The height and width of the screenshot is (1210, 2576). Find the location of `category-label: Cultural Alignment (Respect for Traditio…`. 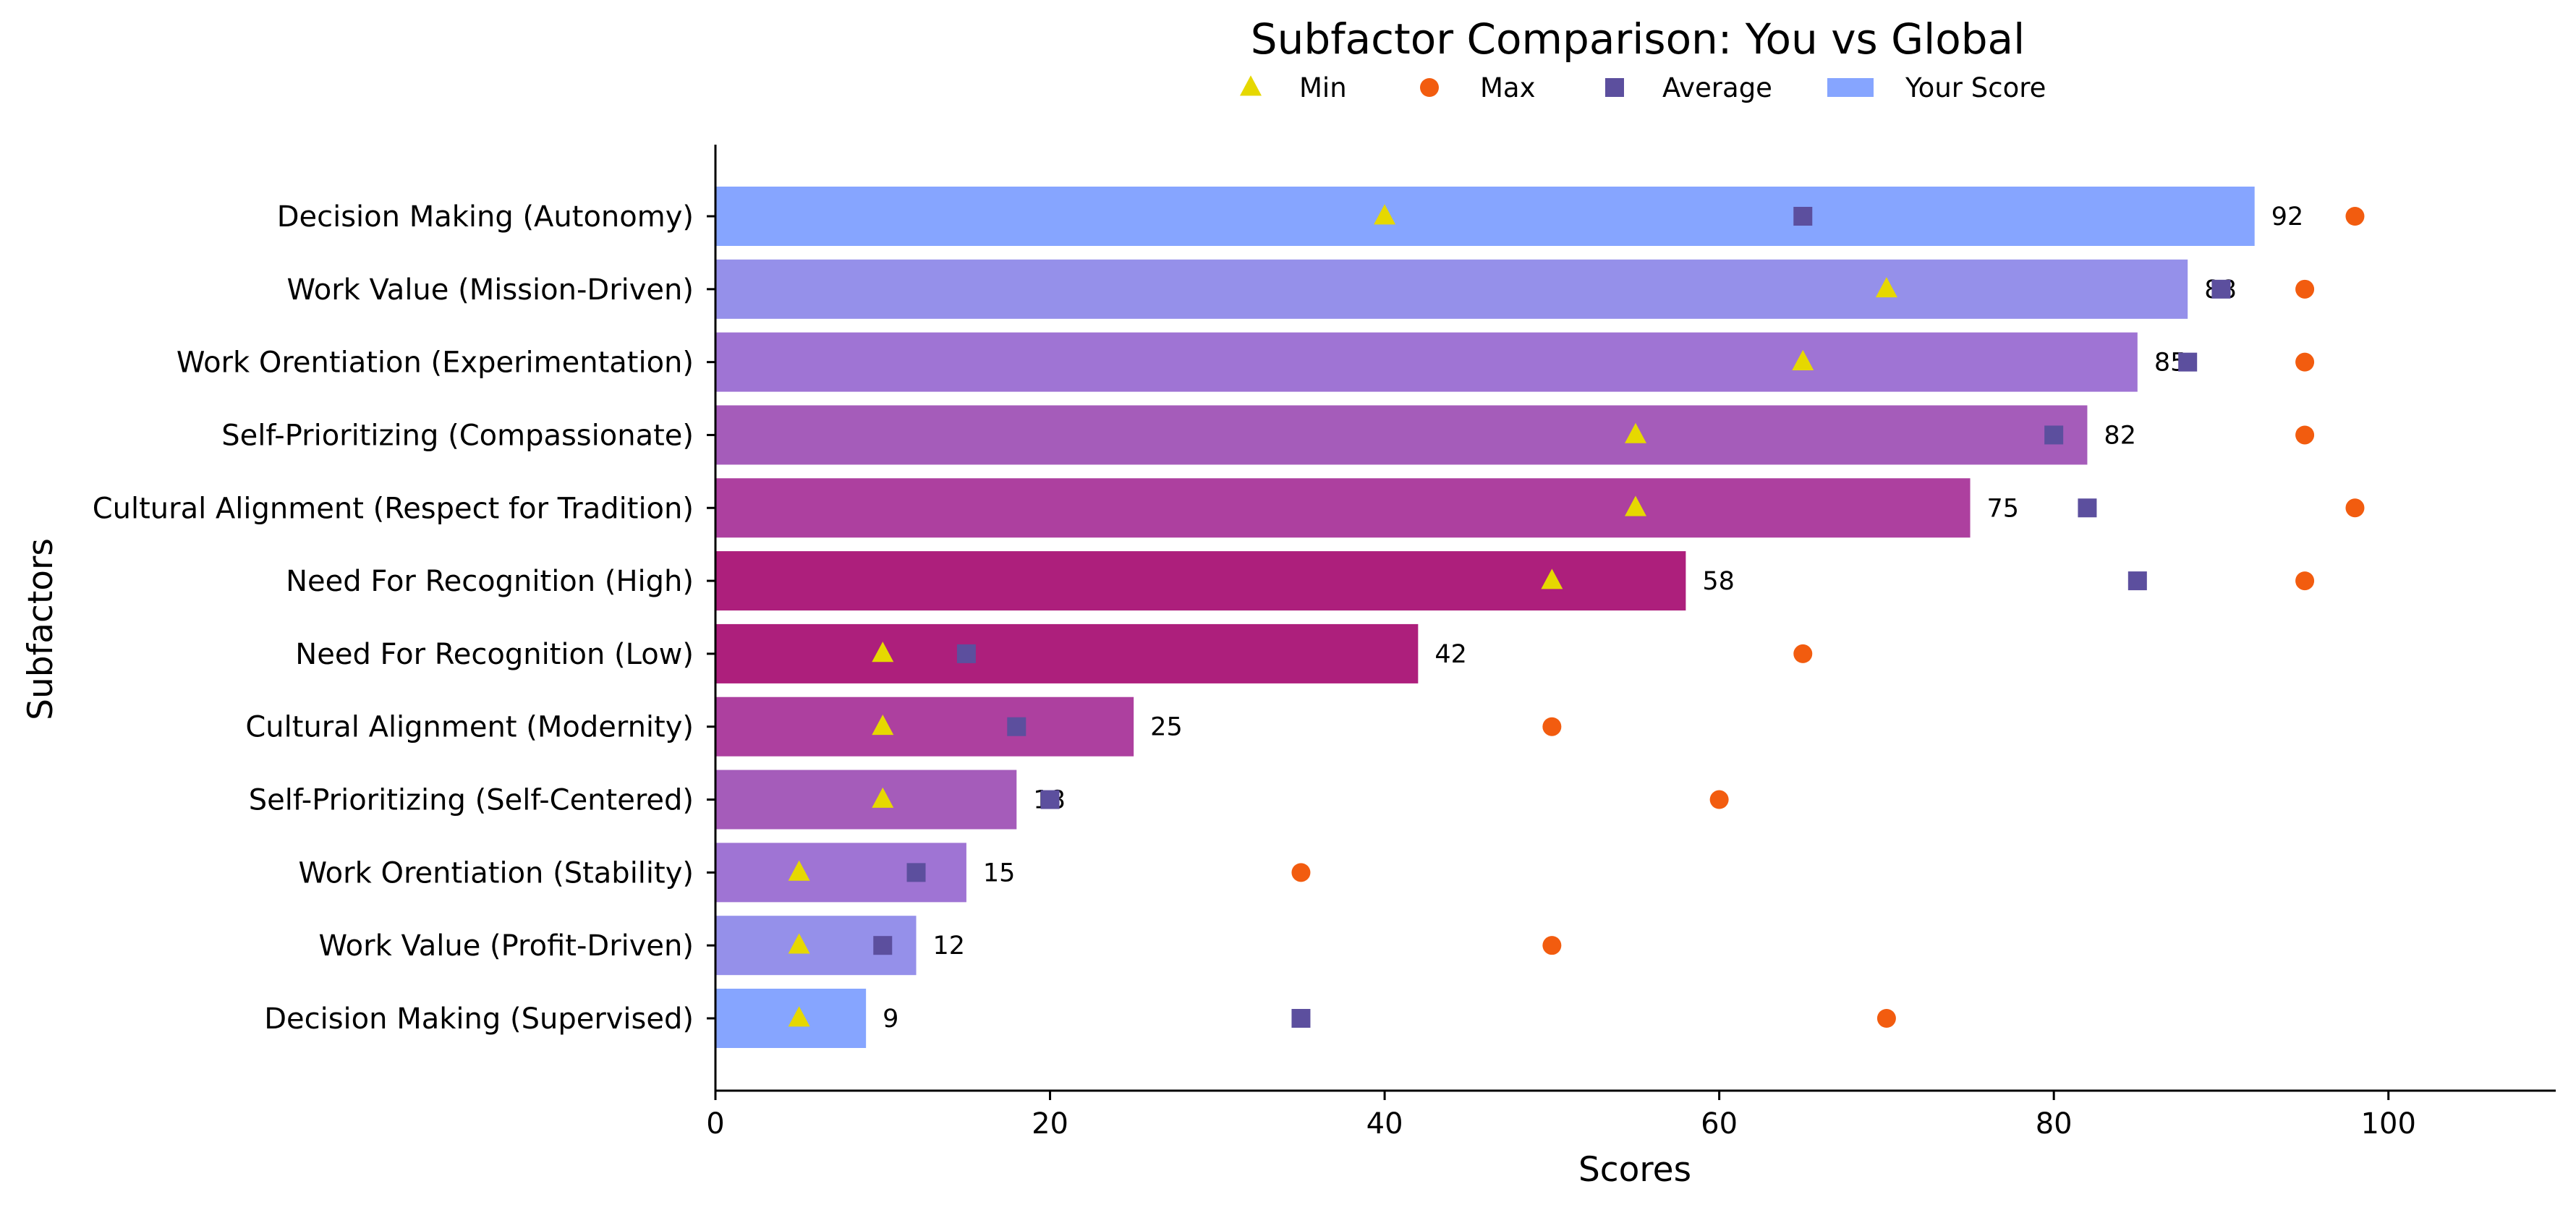

category-label: Cultural Alignment (Respect for Traditio… is located at coordinates (393, 508).